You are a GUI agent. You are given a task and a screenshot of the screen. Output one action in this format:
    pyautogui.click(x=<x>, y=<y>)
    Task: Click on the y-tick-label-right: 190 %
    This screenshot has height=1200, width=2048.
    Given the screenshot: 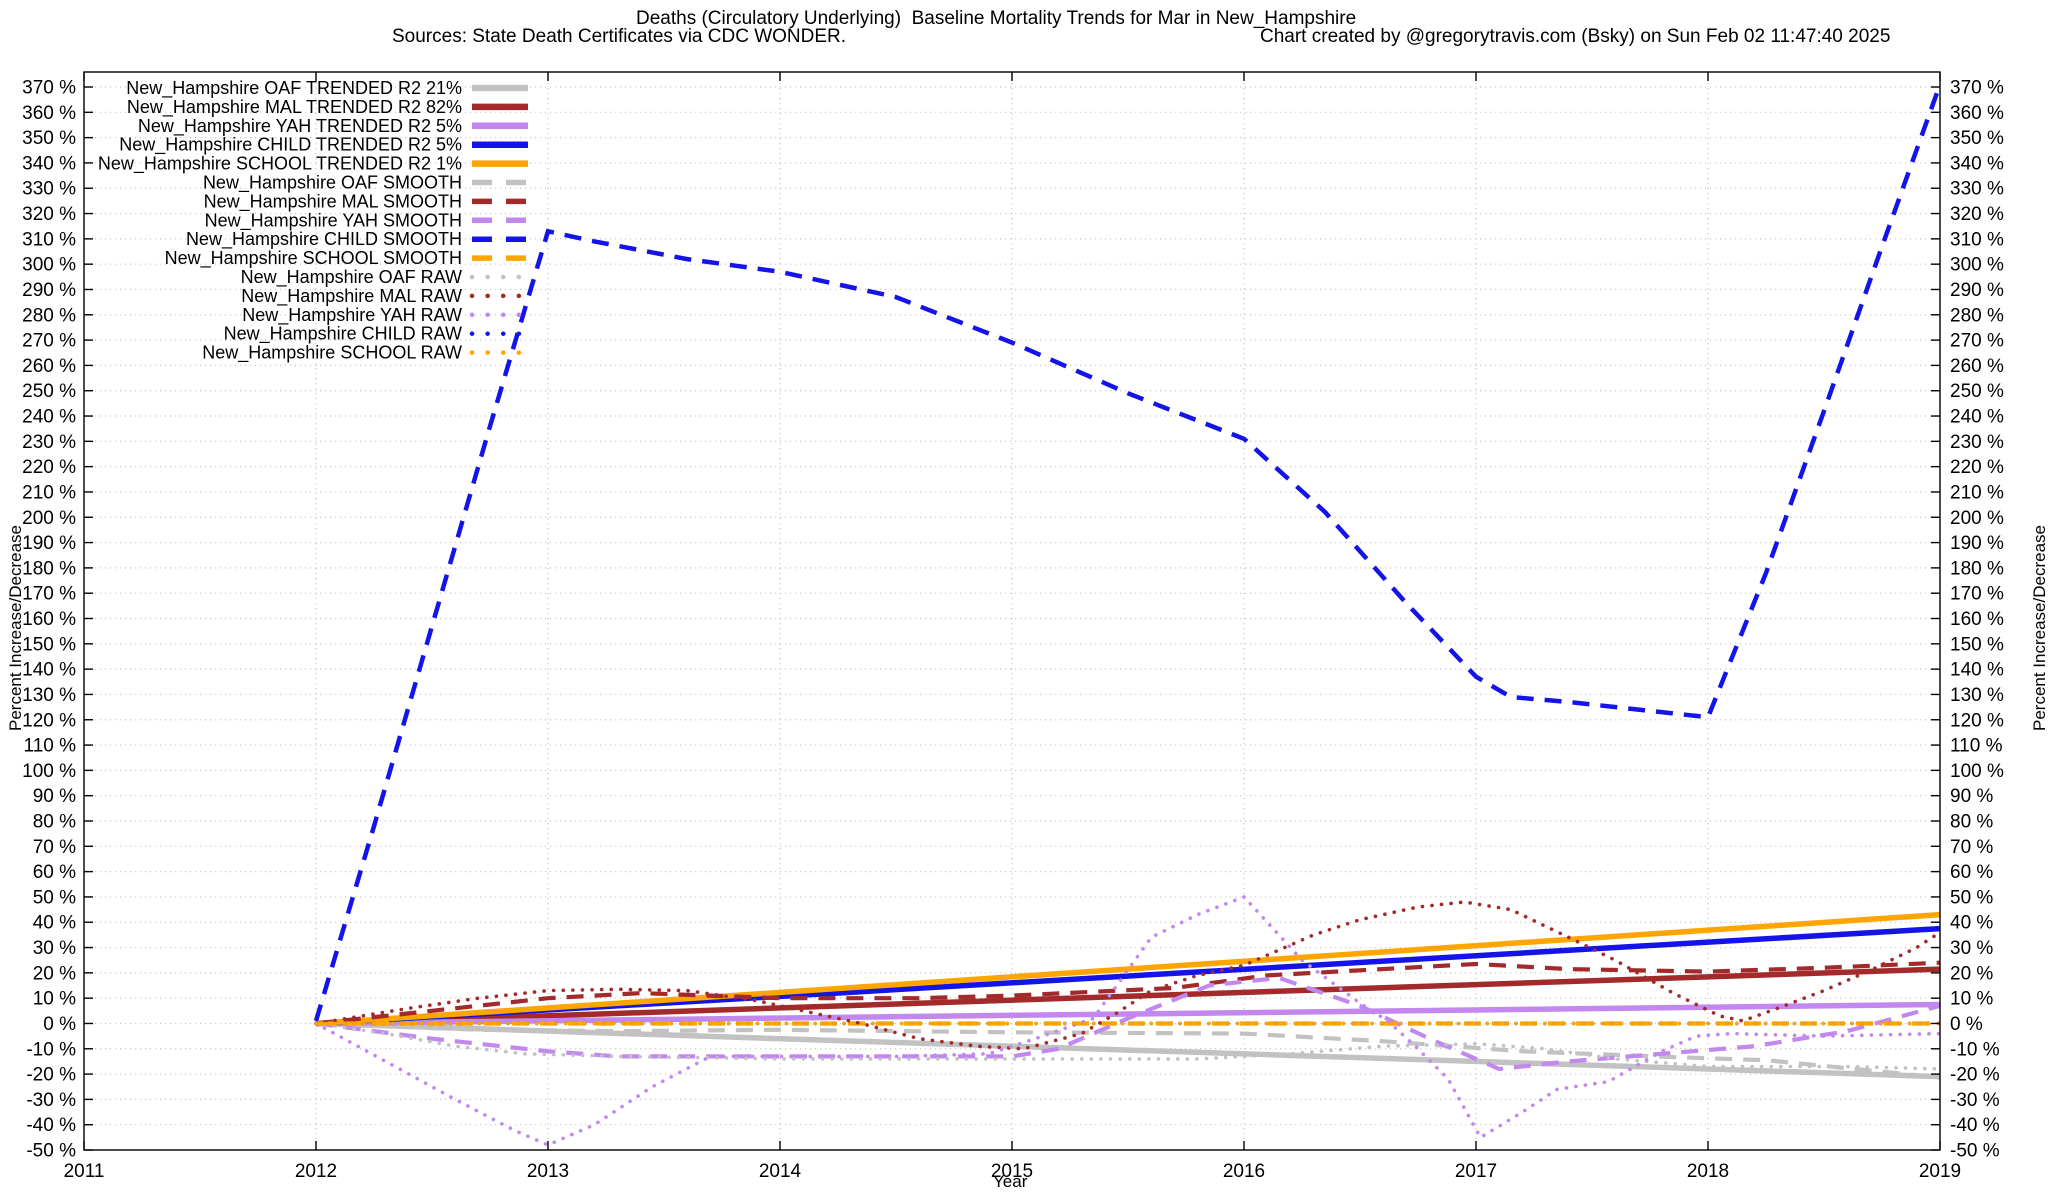 What is the action you would take?
    pyautogui.click(x=1977, y=543)
    